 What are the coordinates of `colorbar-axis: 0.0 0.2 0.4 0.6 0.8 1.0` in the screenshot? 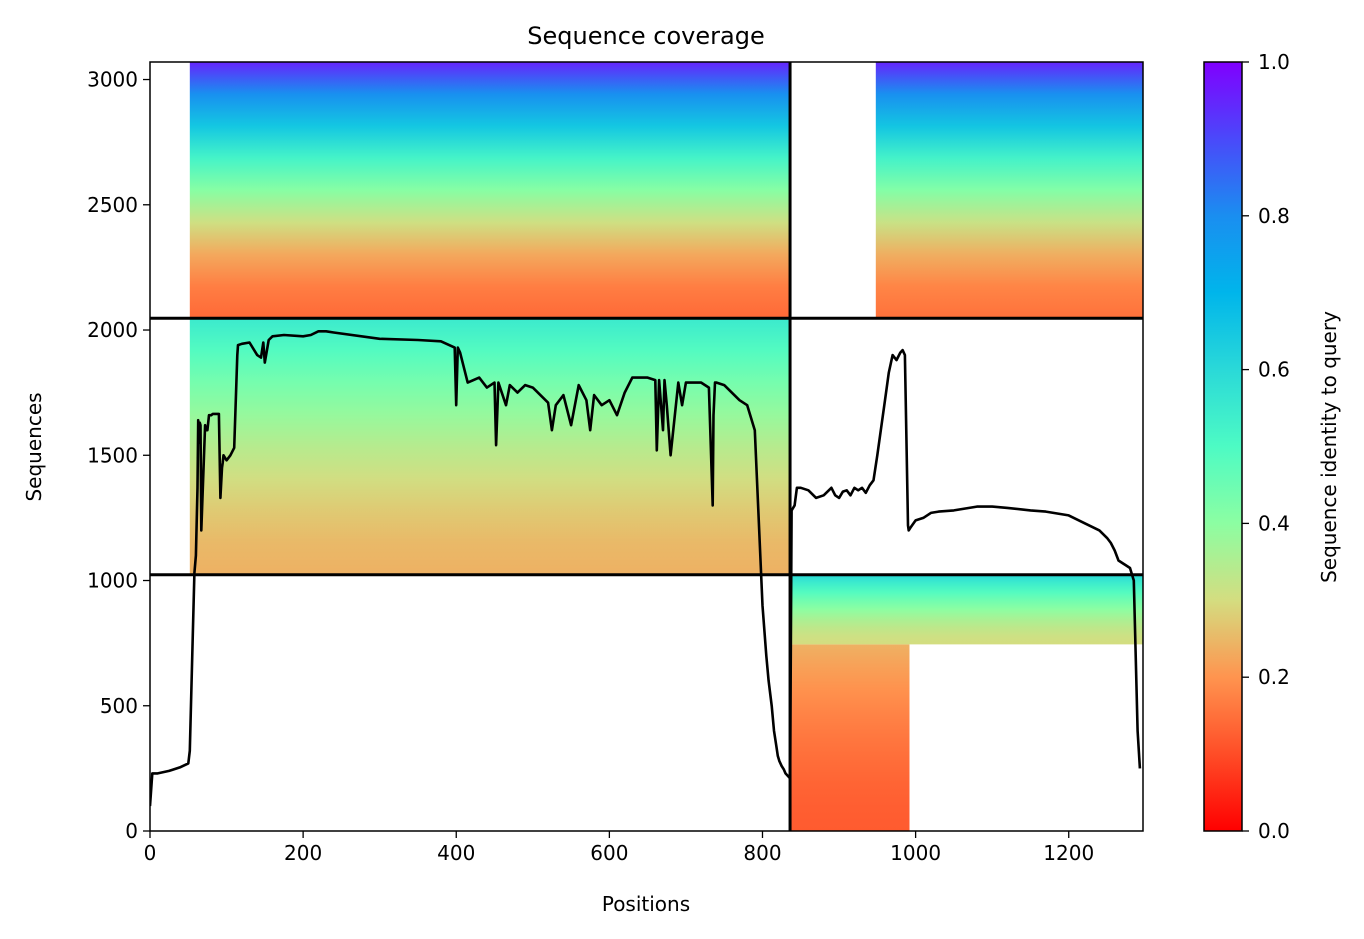 It's located at (1266, 446).